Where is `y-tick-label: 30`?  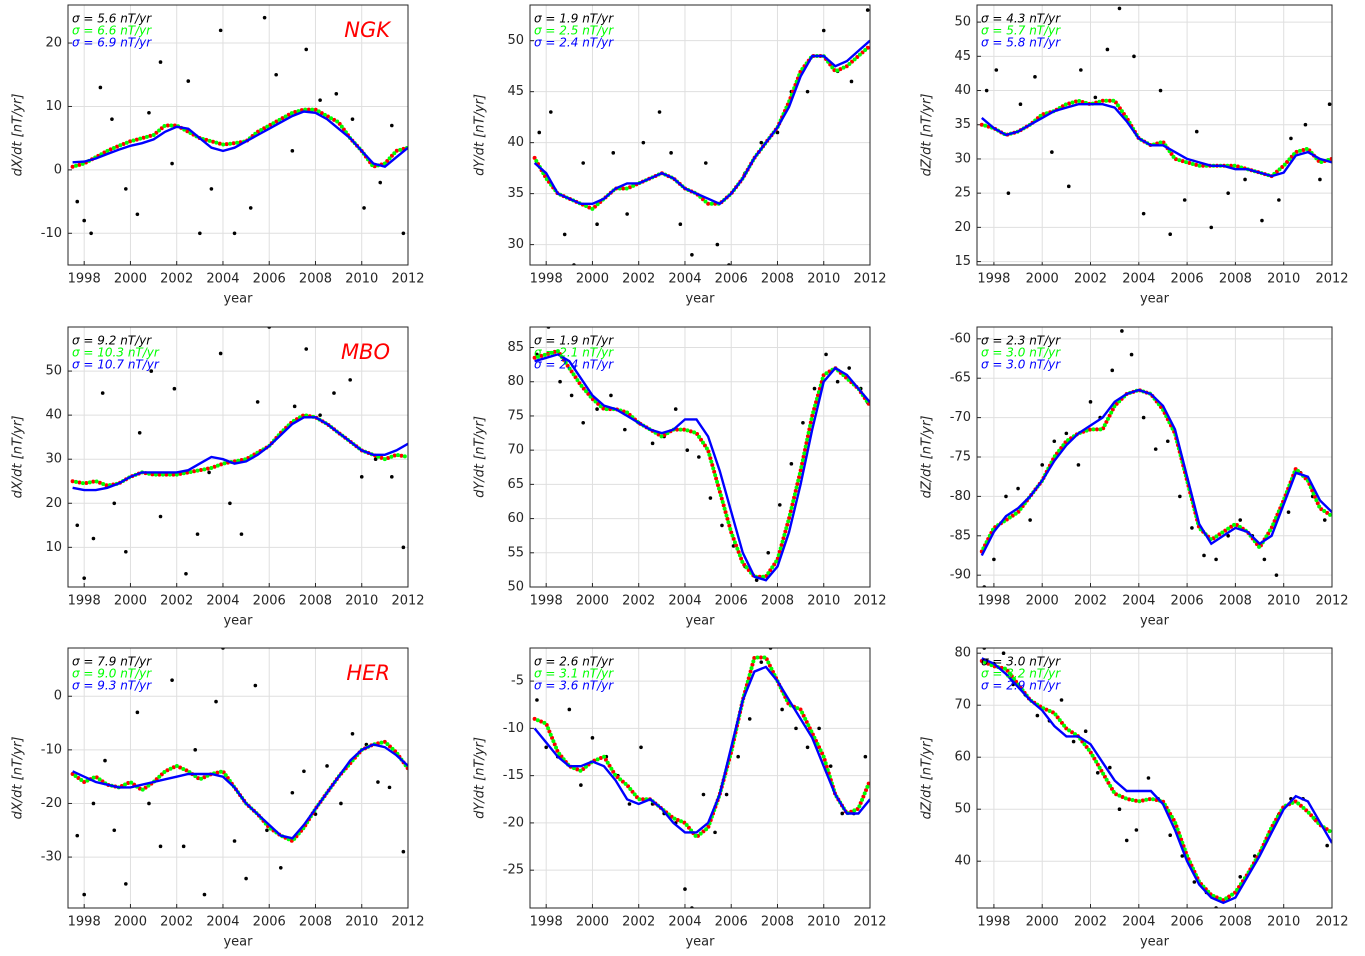
y-tick-label: 30 is located at coordinates (962, 158).